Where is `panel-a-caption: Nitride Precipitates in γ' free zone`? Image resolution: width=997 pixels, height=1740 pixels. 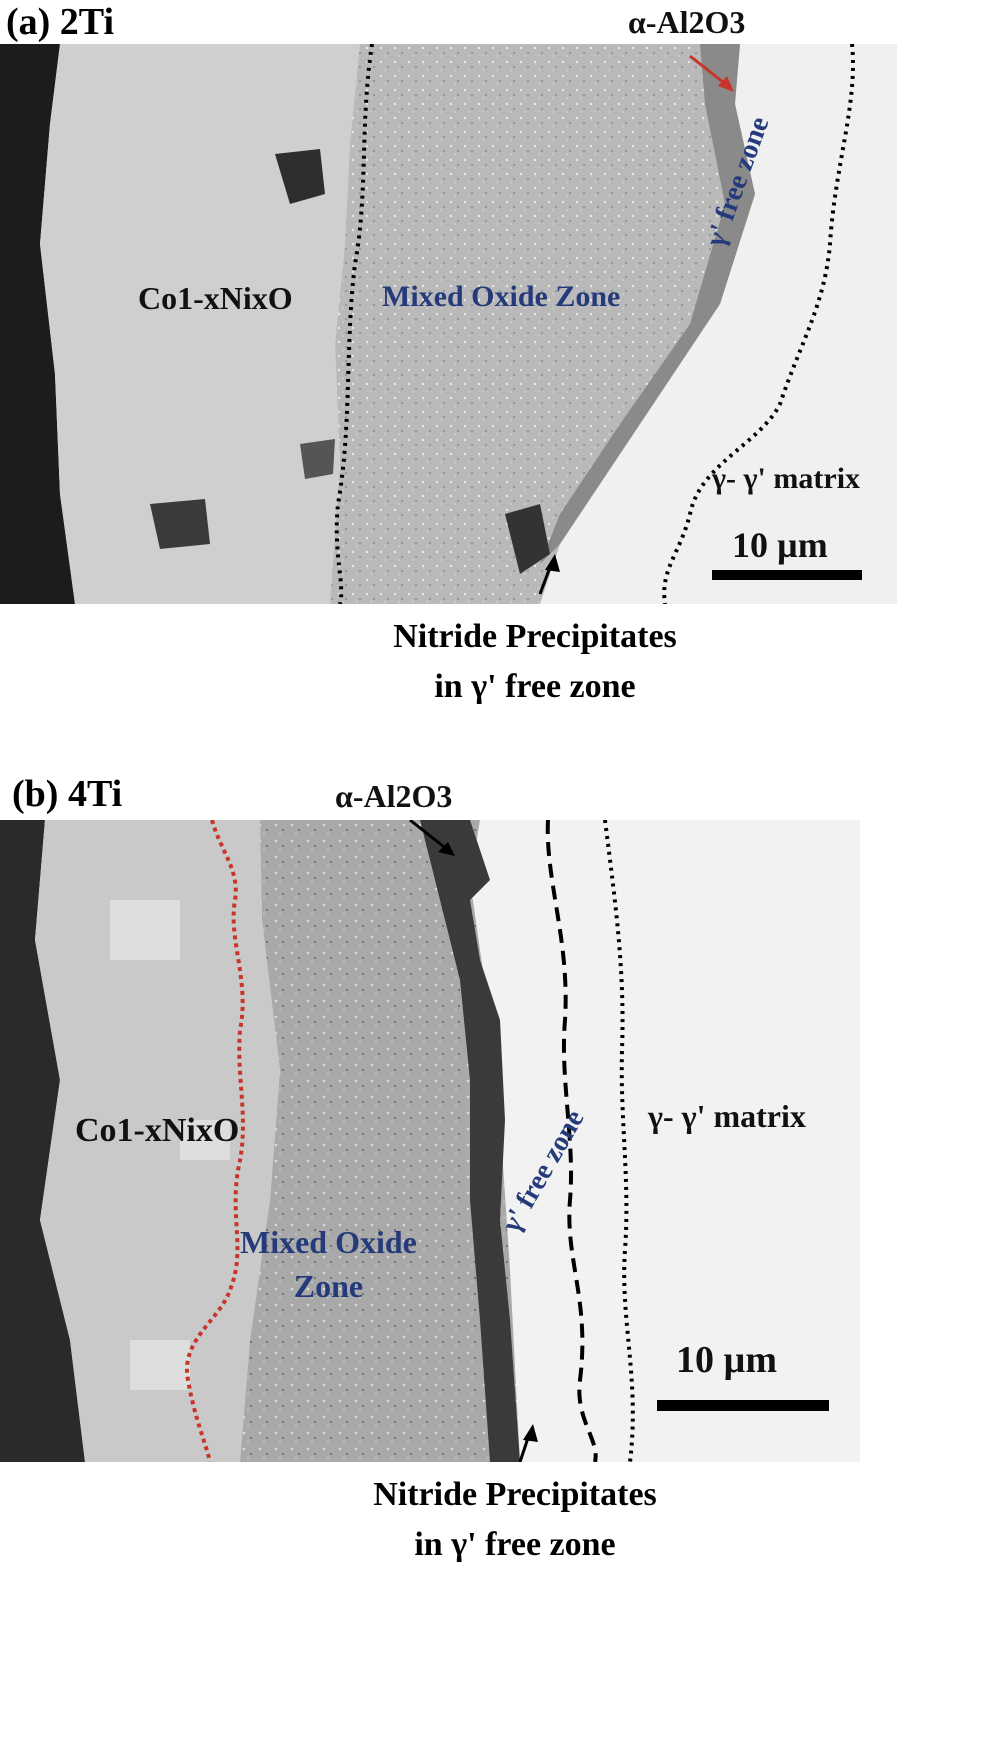
panel-a-caption: Nitride Precipitates in γ' free zone is located at coordinates (535, 662).